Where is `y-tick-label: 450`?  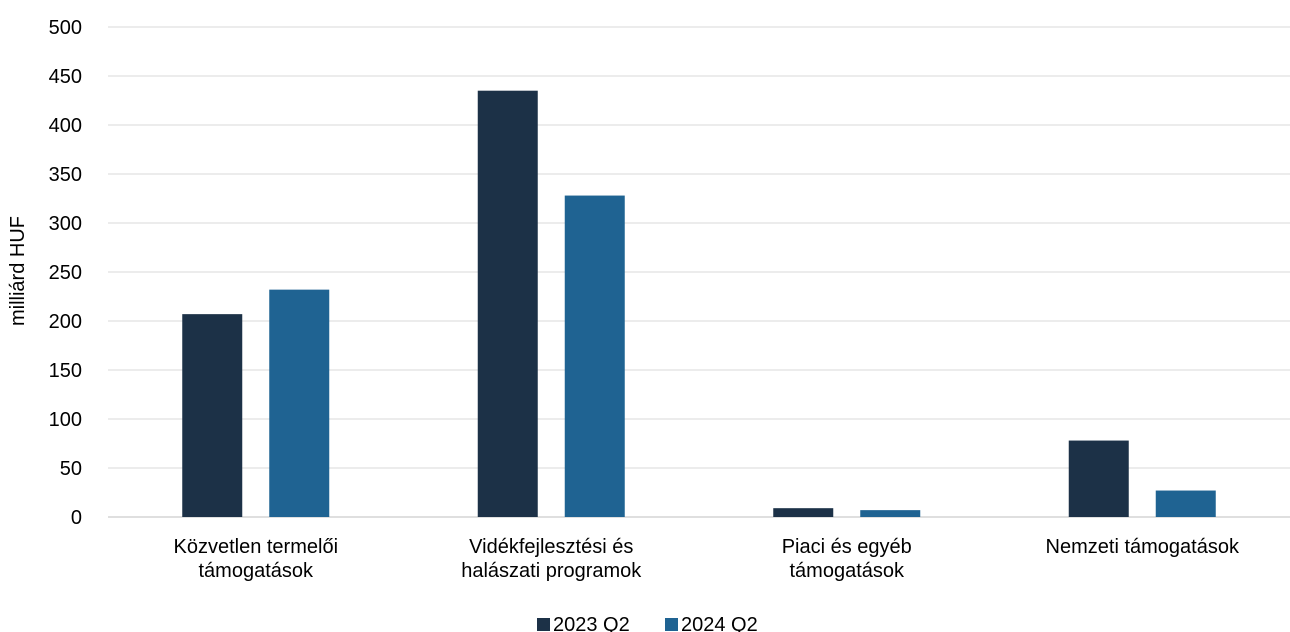
y-tick-label: 450 is located at coordinates (65, 77).